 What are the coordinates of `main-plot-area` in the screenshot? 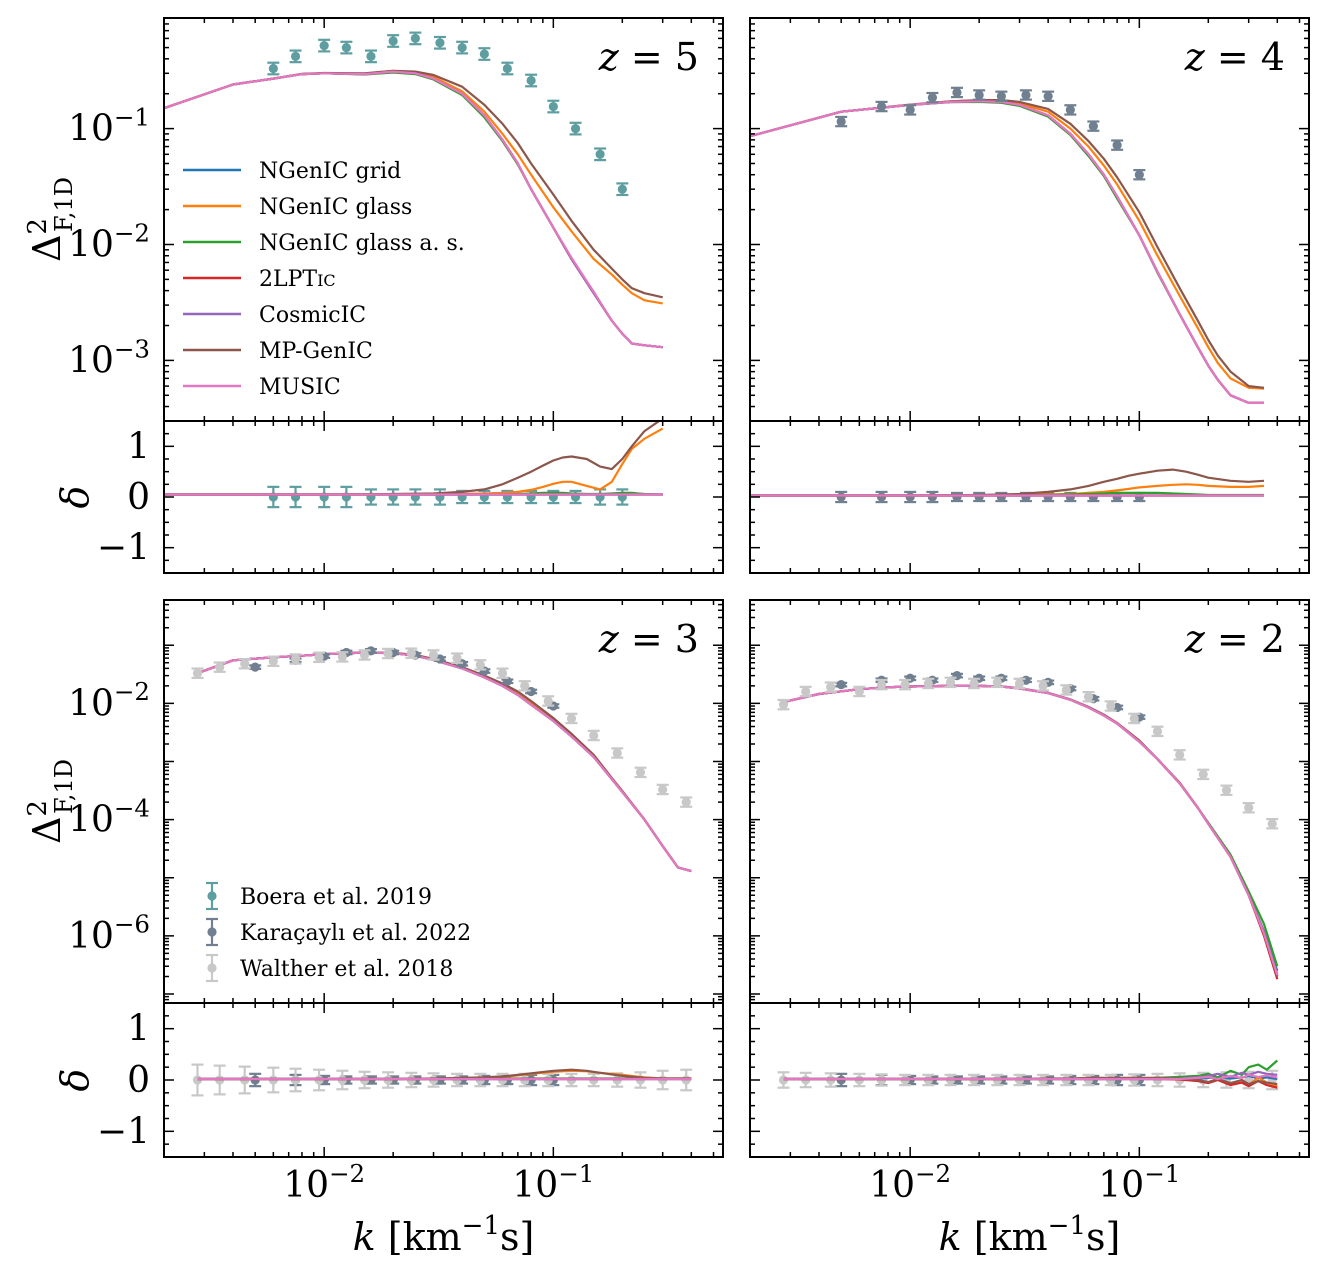 It's located at (1028, 825).